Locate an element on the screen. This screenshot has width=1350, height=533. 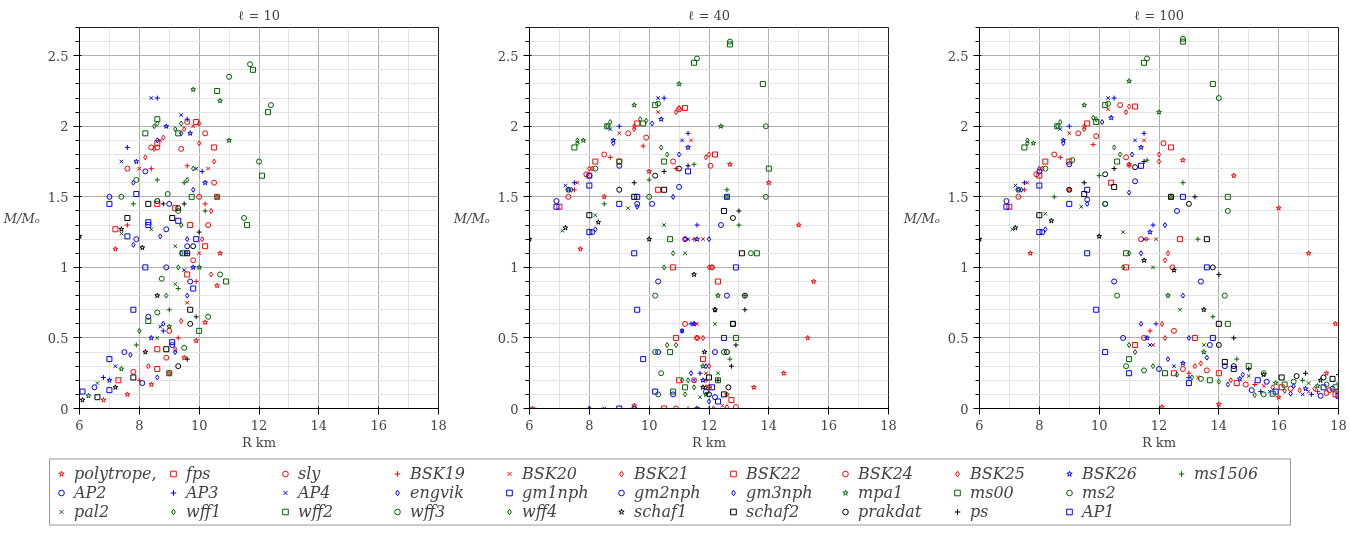
legend-label: ps is located at coordinates (980, 511).